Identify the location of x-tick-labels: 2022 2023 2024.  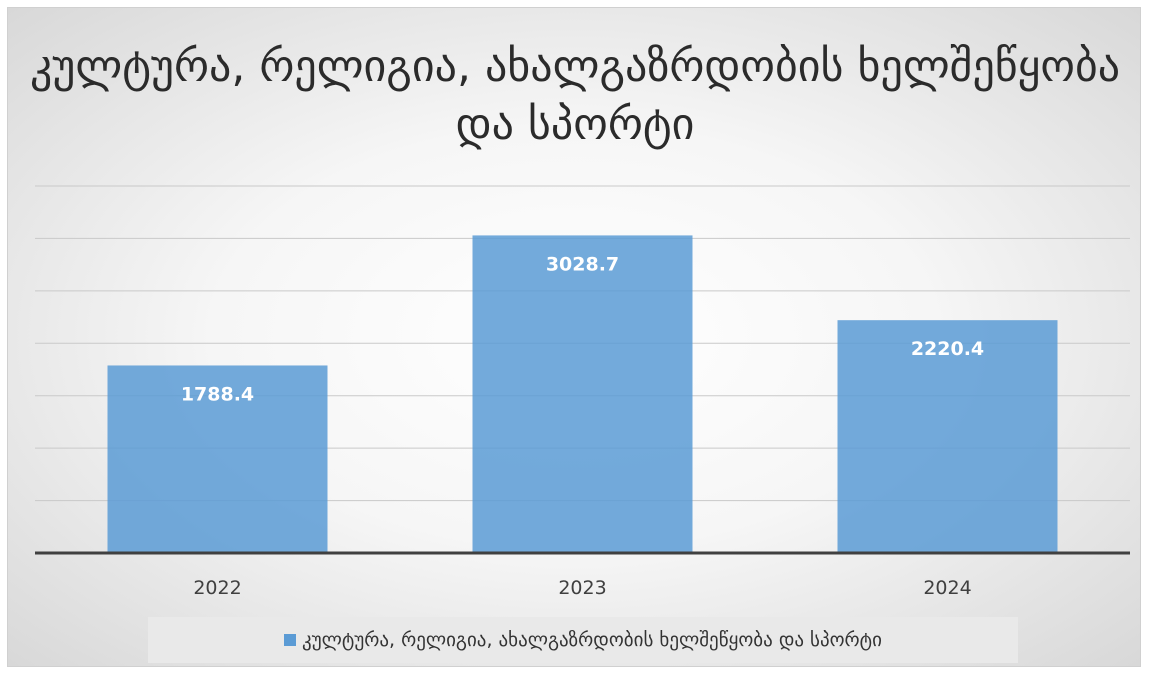
(582, 588).